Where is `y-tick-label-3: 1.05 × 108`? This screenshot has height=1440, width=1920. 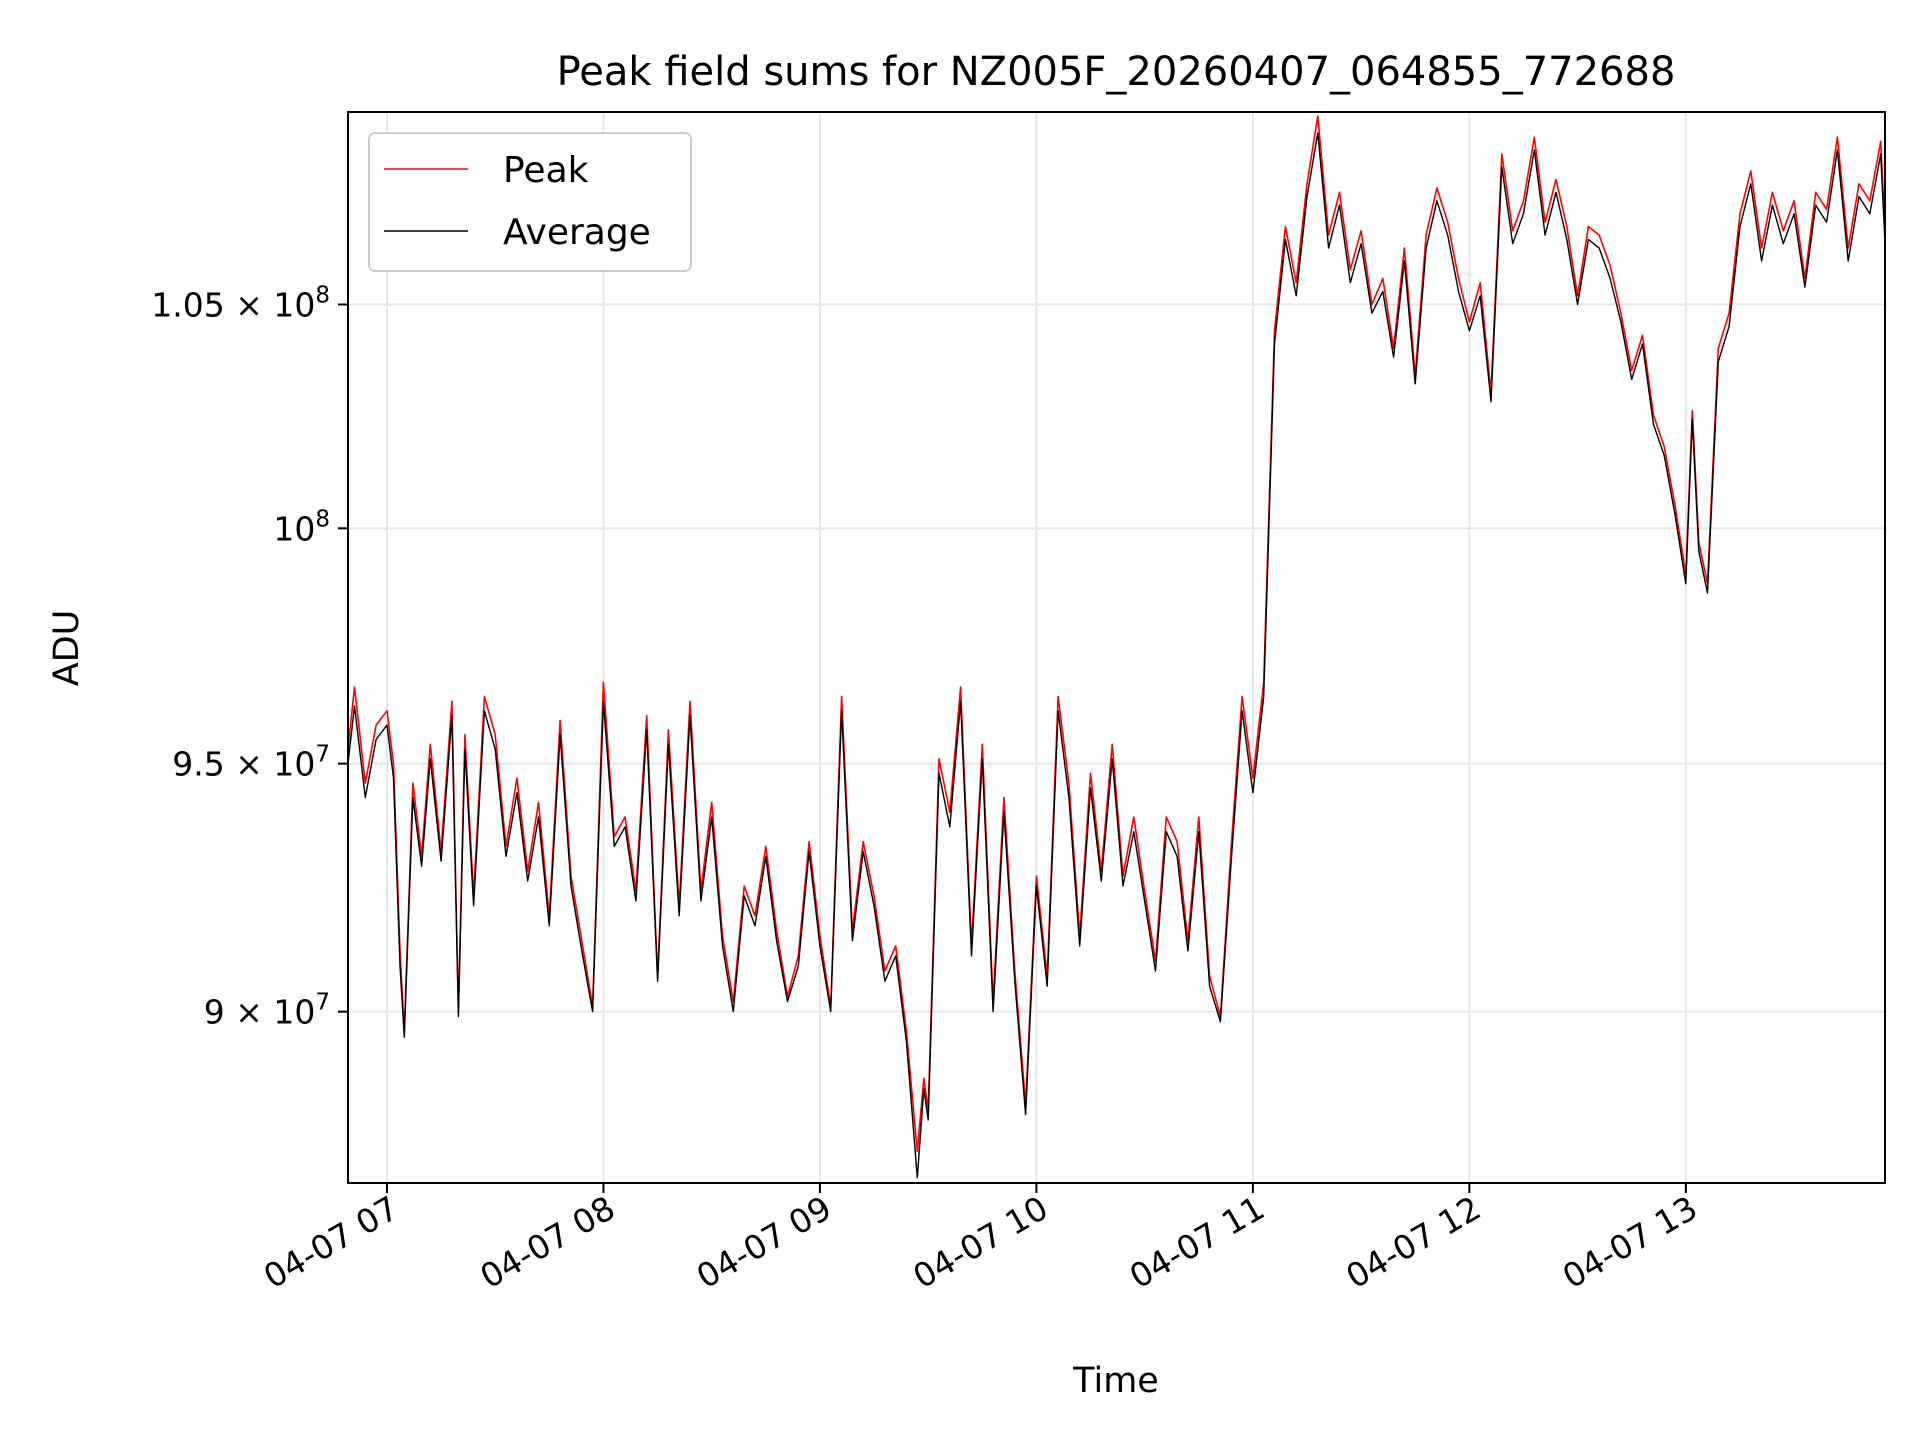 y-tick-label-3: 1.05 × 108 is located at coordinates (240, 304).